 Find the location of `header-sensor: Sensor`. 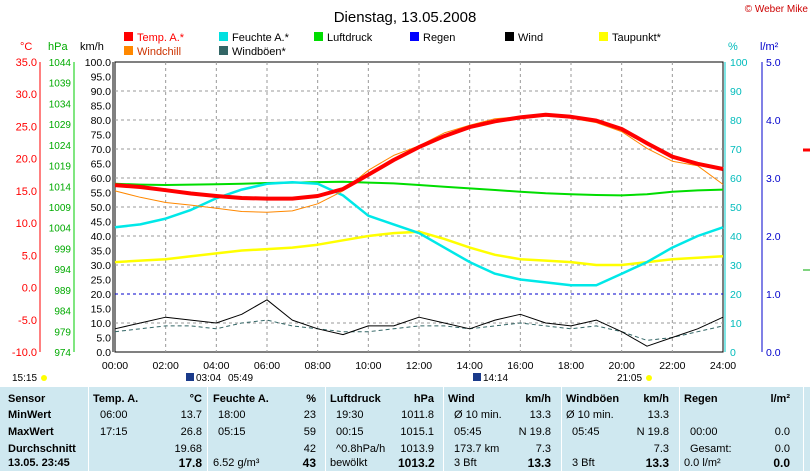

header-sensor: Sensor is located at coordinates (27, 399).